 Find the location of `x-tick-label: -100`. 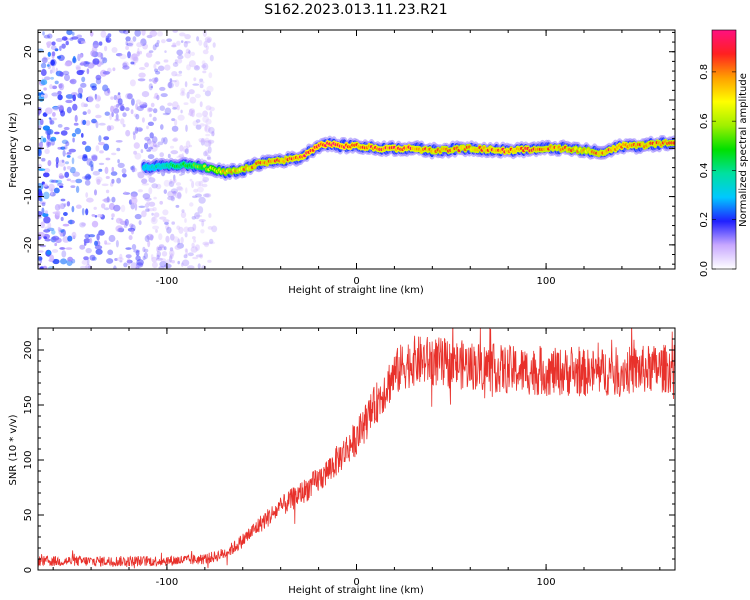

x-tick-label: -100 is located at coordinates (167, 281).